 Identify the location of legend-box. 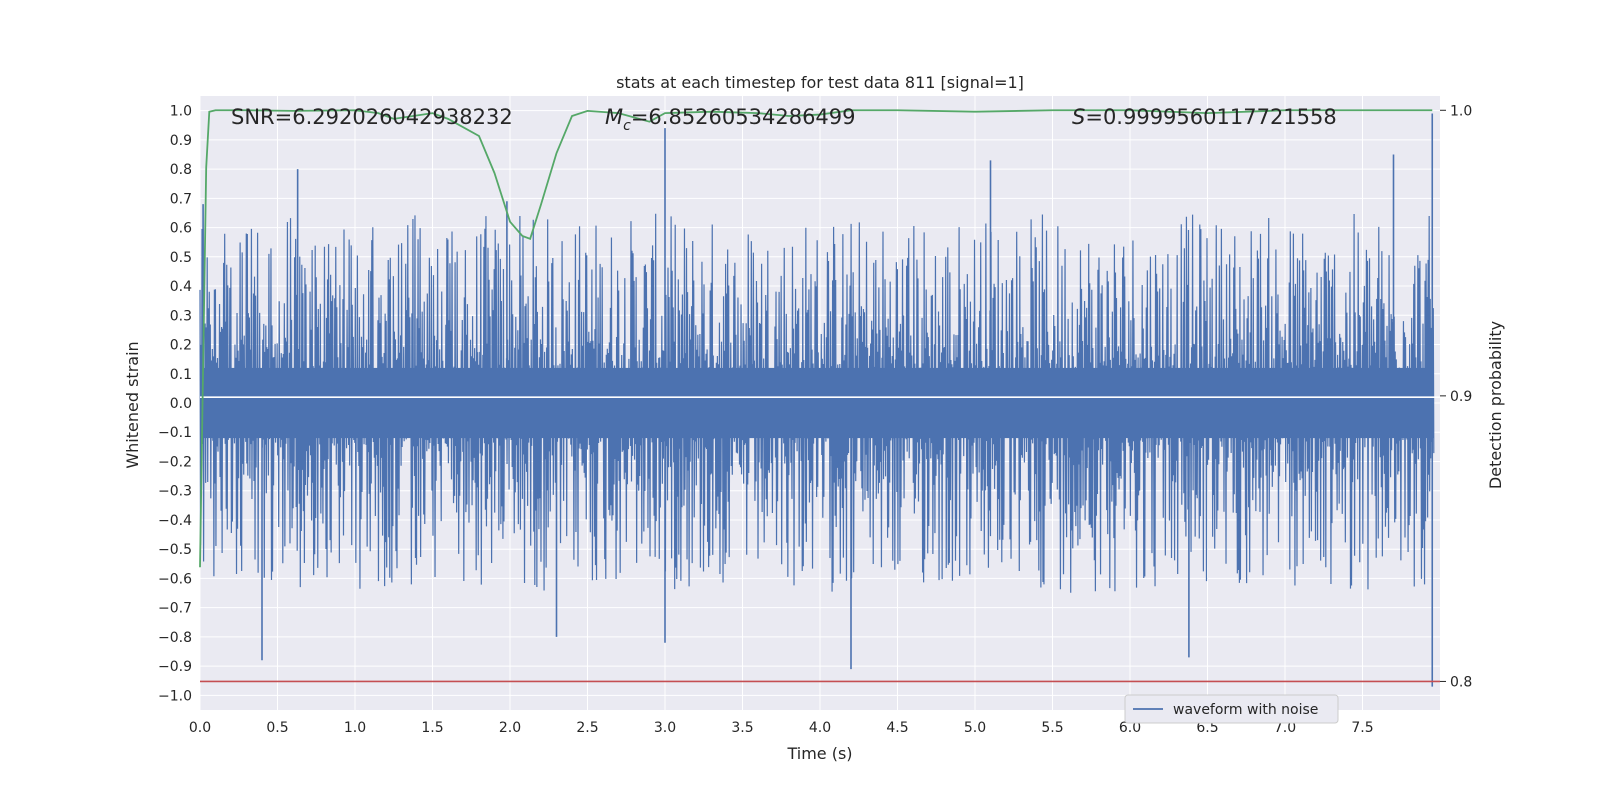
(1231, 709).